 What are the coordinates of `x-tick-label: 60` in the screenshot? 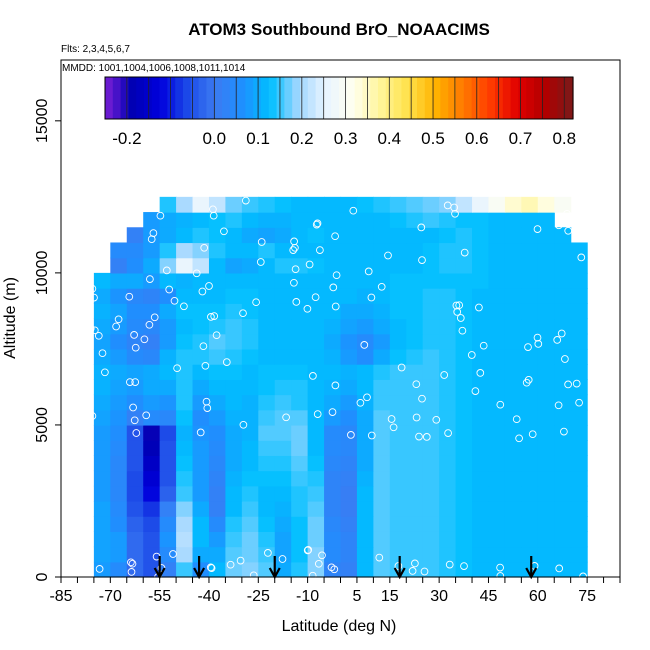 It's located at (538, 596).